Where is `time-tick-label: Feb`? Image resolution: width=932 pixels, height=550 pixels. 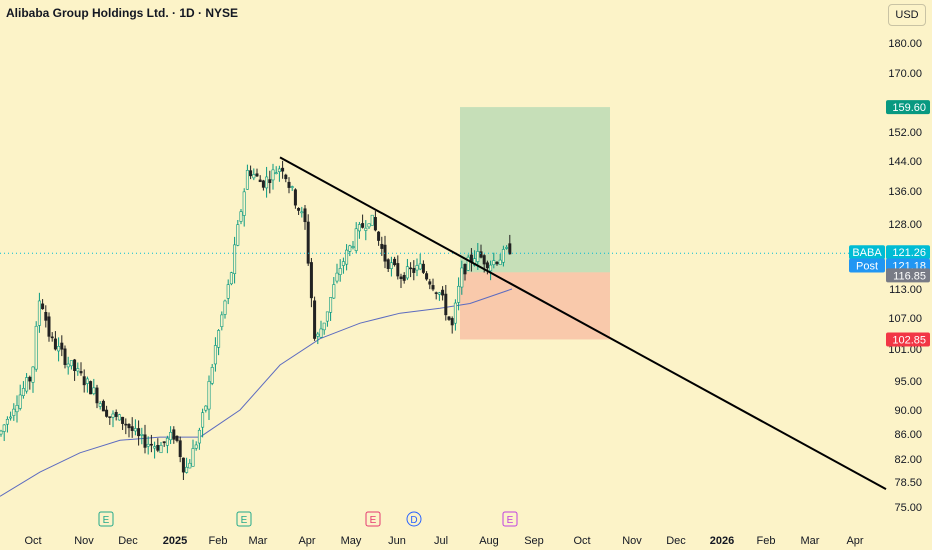 time-tick-label: Feb is located at coordinates (218, 541).